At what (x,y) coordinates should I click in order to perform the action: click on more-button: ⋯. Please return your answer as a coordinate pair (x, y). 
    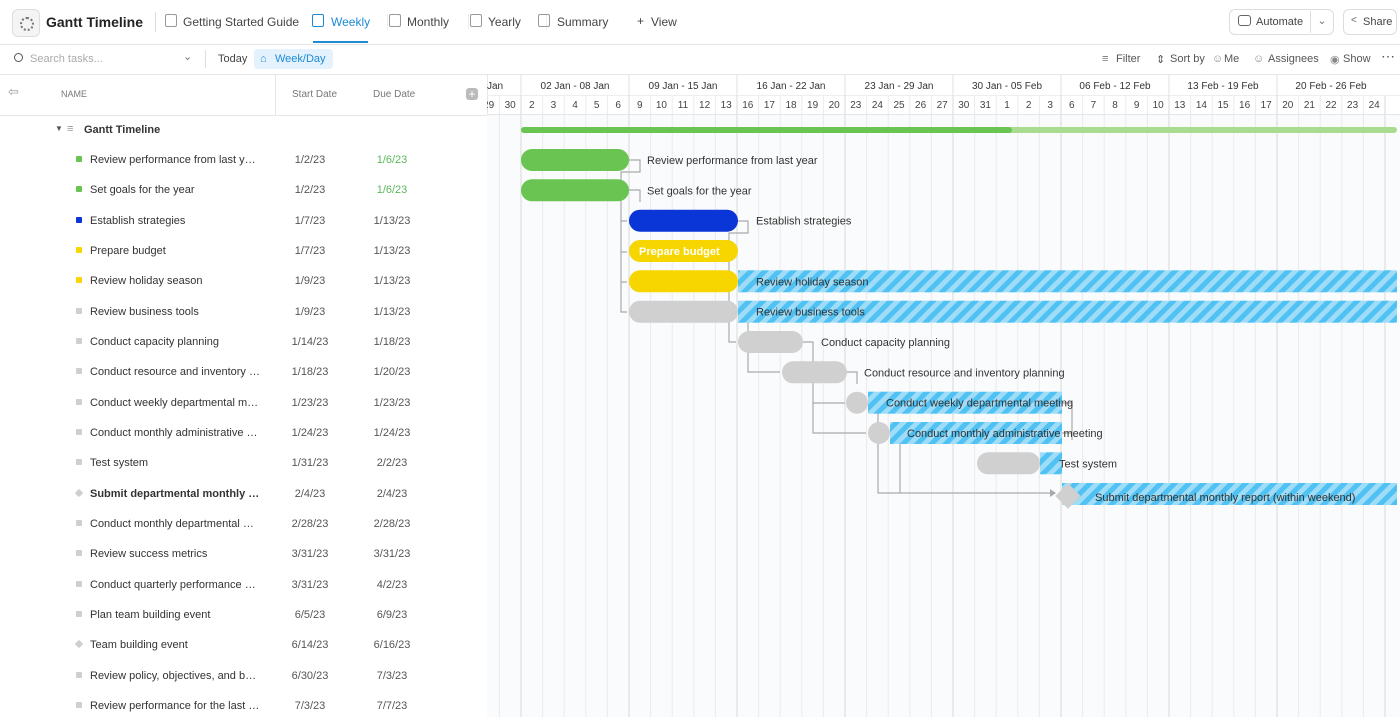
    Looking at the image, I should click on (1388, 56).